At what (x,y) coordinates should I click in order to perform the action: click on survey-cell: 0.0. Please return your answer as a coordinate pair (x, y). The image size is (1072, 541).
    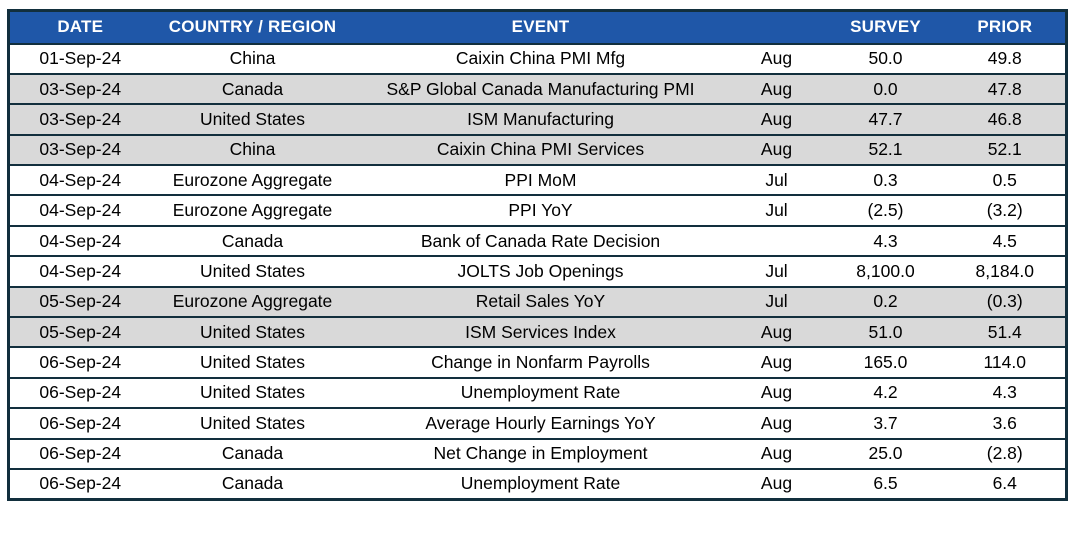
    Looking at the image, I should click on (885, 89).